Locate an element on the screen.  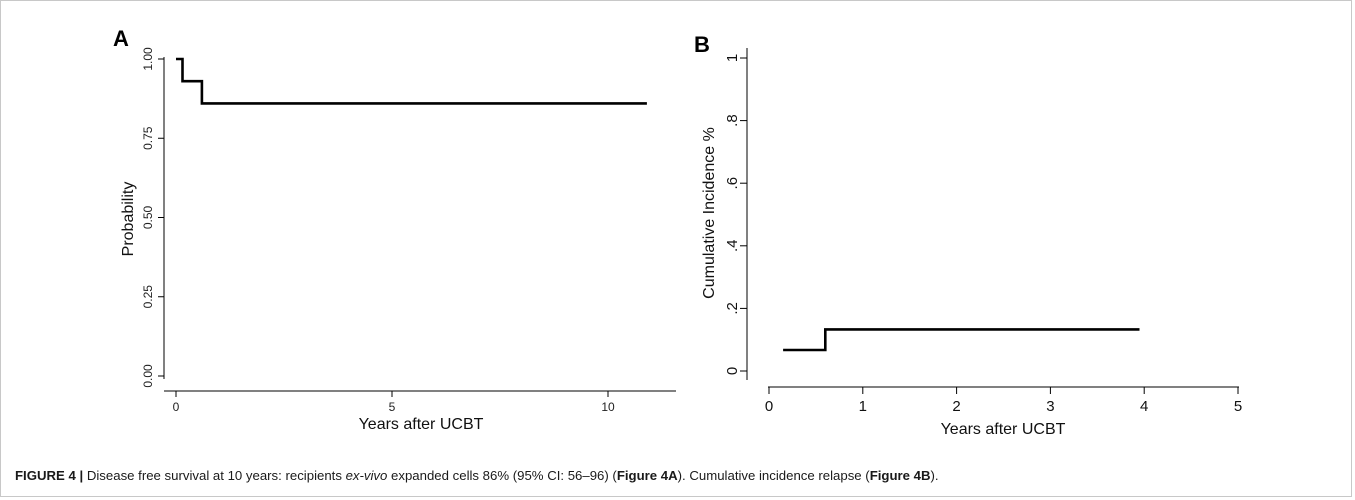
caption-text-2: expanded cells 86% (95% CI: 56–96) ( is located at coordinates (502, 475).